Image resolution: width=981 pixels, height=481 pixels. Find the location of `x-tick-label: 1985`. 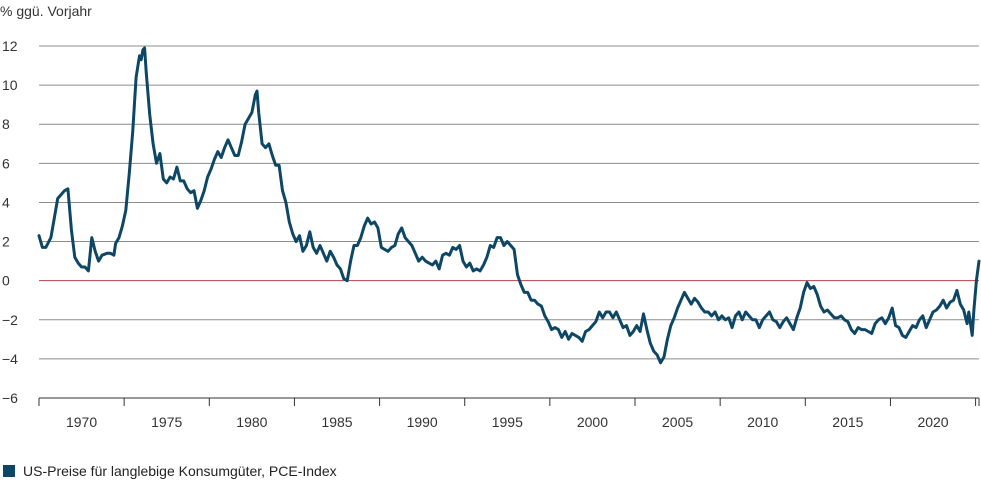

x-tick-label: 1985 is located at coordinates (336, 422).